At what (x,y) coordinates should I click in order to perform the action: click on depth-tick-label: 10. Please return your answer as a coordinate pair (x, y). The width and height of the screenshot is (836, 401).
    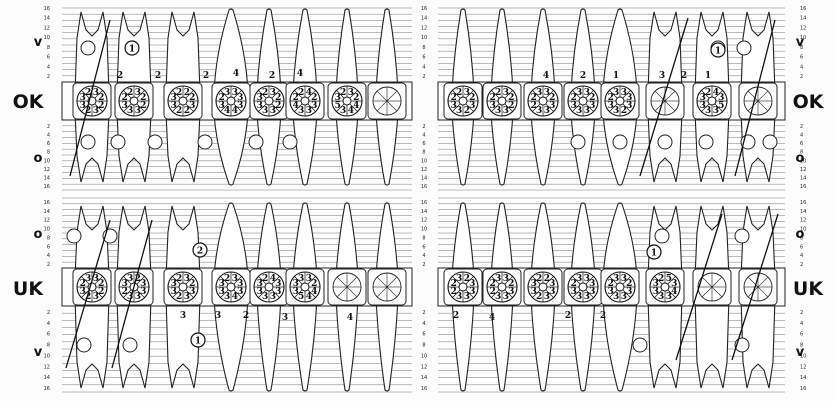
    Looking at the image, I should click on (803, 356).